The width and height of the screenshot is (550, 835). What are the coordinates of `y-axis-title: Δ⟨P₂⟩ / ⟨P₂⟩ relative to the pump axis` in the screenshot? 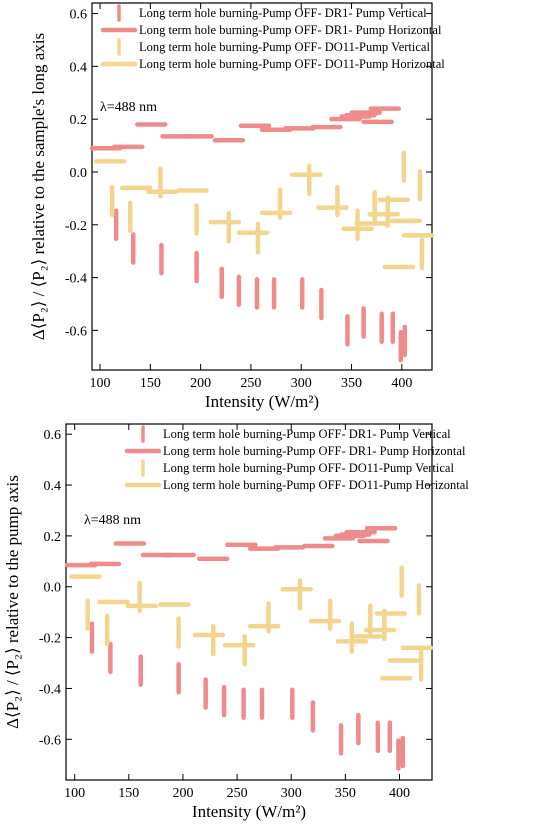 It's located at (12, 602).